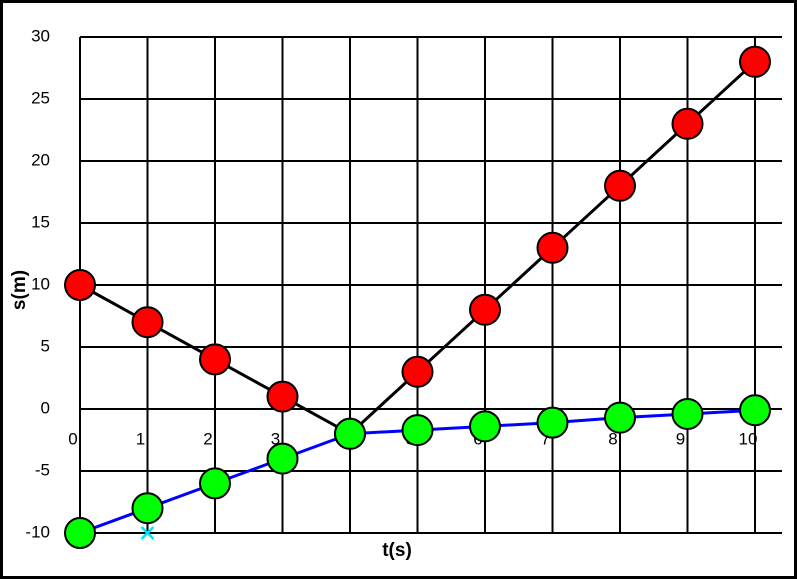  What do you see at coordinates (748, 438) in the screenshot?
I see `x-tick-label: 10` at bounding box center [748, 438].